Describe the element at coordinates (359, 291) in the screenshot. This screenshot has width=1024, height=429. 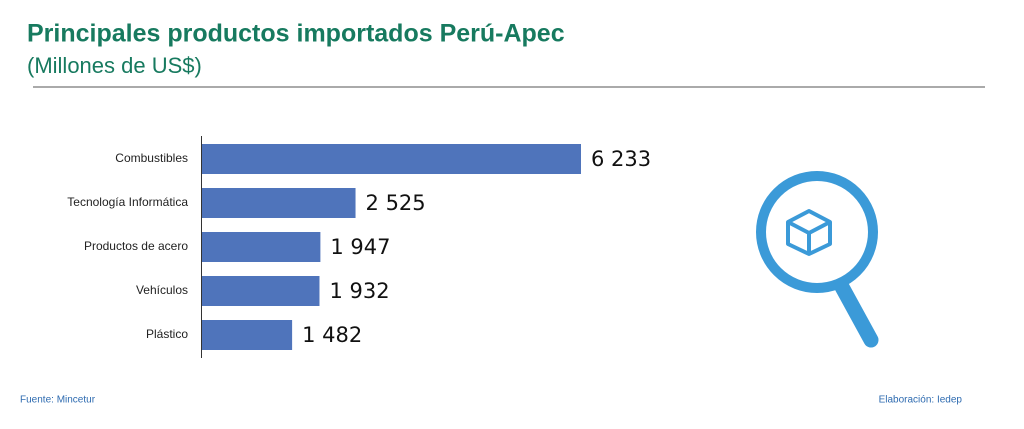
I see `value-label: 1 932` at that location.